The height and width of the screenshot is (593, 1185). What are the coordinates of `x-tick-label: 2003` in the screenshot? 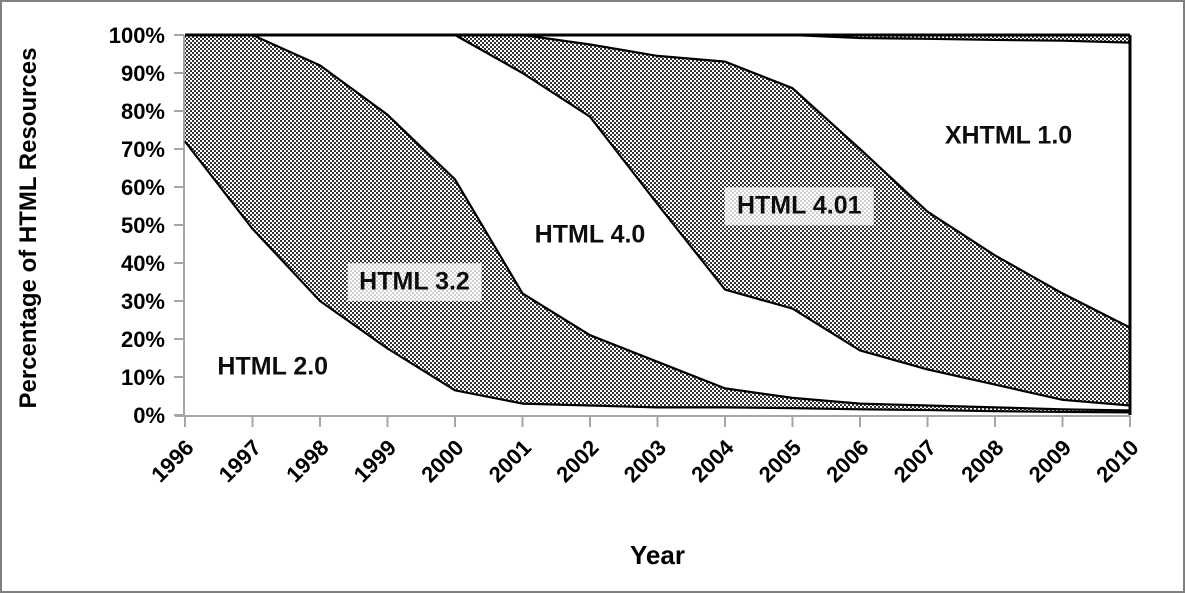 It's located at (645, 461).